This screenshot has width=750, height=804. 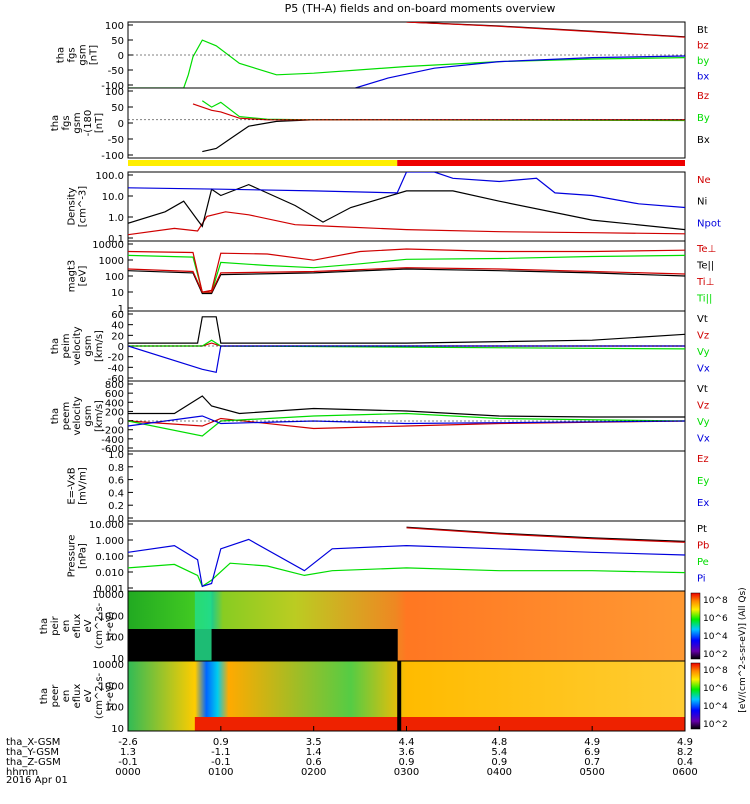 What do you see at coordinates (78, 54) in the screenshot?
I see `y-axis-label: thafgsgsm[nT]` at bounding box center [78, 54].